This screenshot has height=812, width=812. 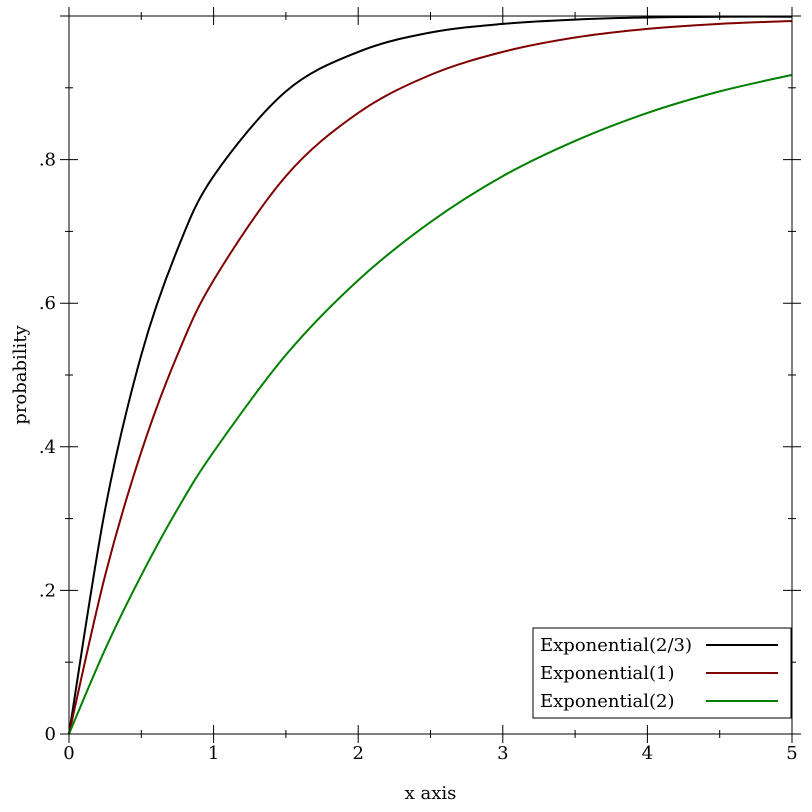 I want to click on y-axis-label: probability, so click(x=20, y=374).